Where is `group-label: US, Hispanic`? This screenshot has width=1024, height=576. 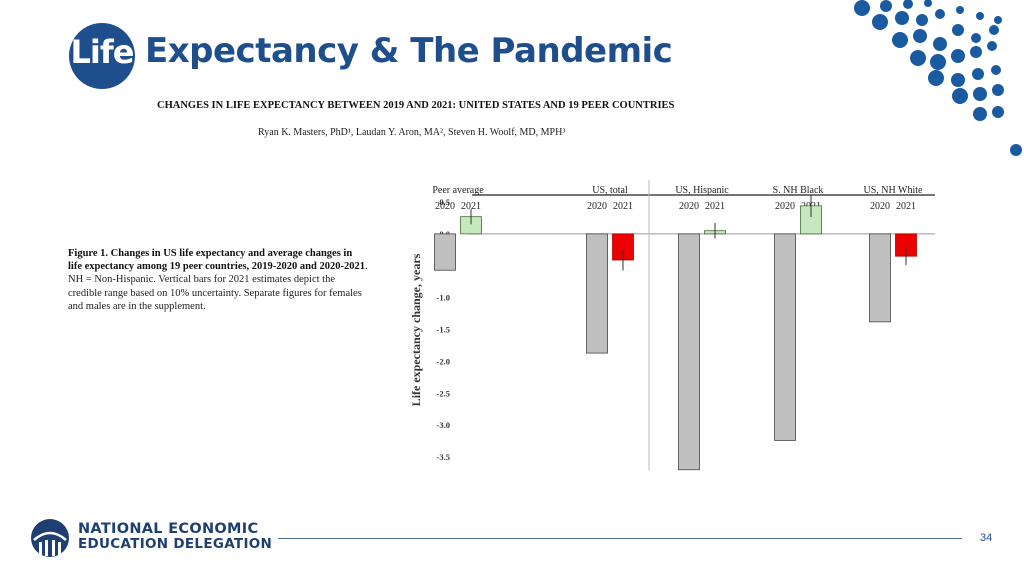
group-label: US, Hispanic is located at coordinates (702, 190).